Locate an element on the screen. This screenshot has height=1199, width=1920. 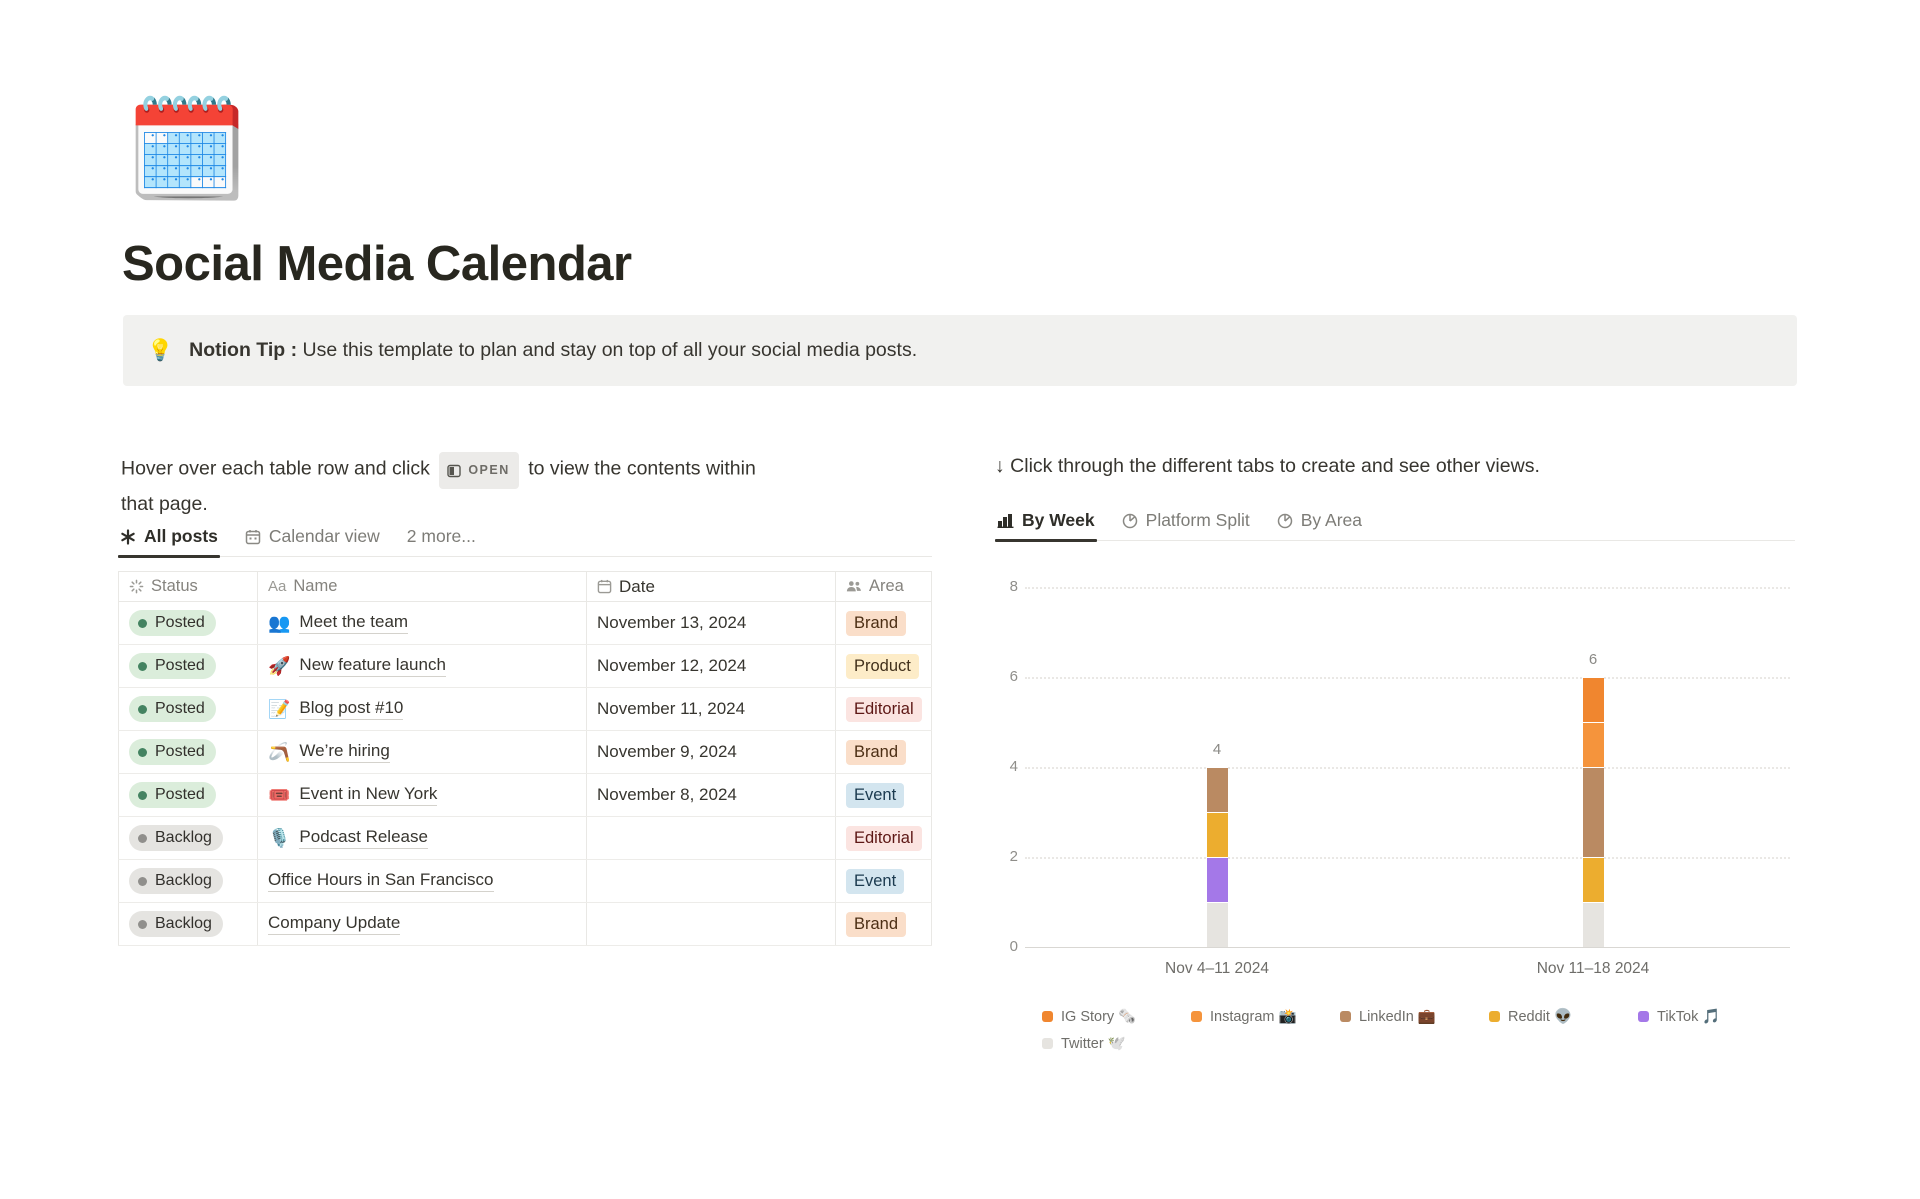
x-axis-line is located at coordinates (1407, 947).